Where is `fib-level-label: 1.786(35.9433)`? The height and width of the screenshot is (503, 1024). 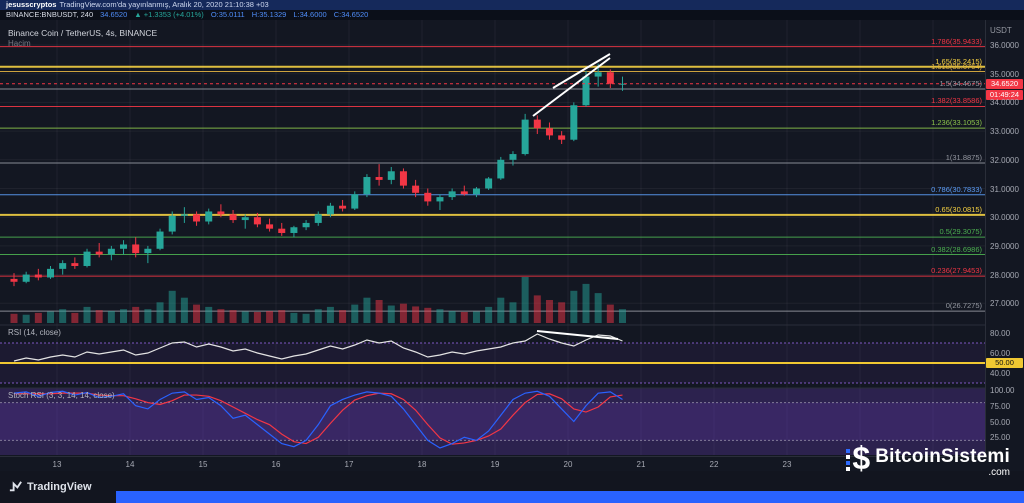 fib-level-label: 1.786(35.9433) is located at coordinates (956, 41).